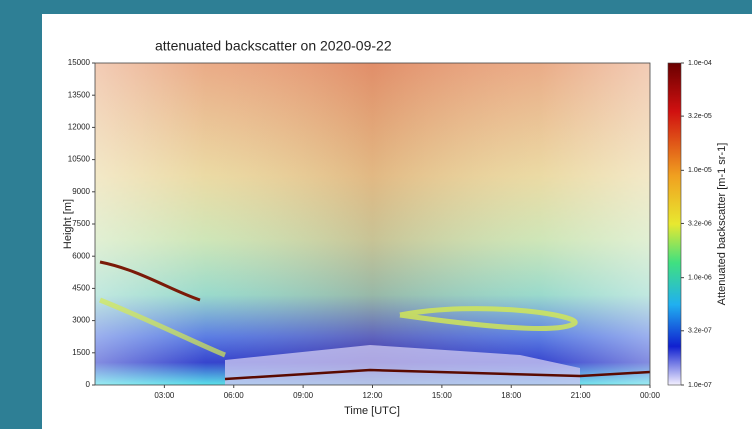 This screenshot has height=429, width=752. Describe the element at coordinates (700, 331) in the screenshot. I see `colorbar-tick-label: 3.2e-07` at that location.